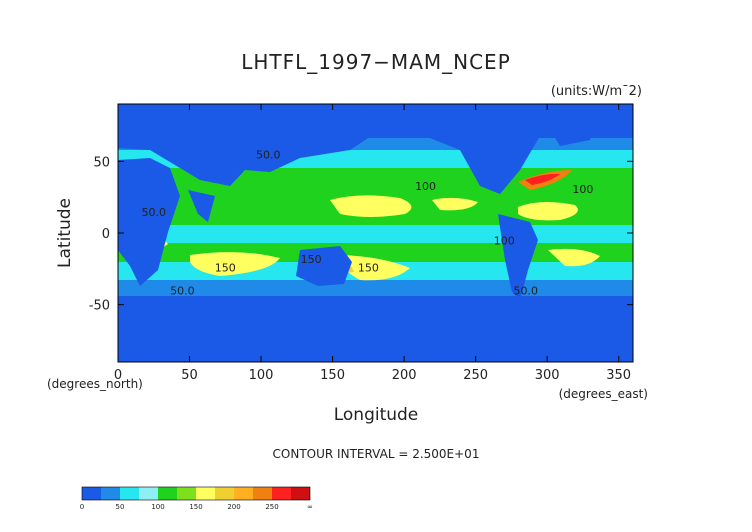 The width and height of the screenshot is (752, 532). What do you see at coordinates (82, 507) in the screenshot?
I see `colorbar-label: 0` at bounding box center [82, 507].